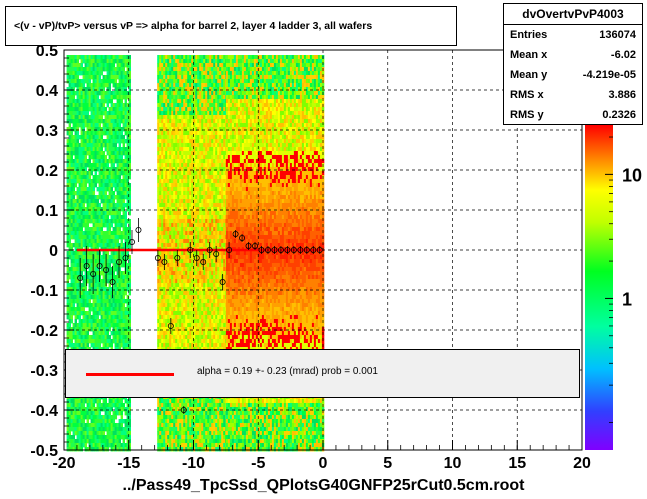 The image size is (647, 499). Describe the element at coordinates (529, 75) in the screenshot. I see `stats-label: Mean y` at that location.